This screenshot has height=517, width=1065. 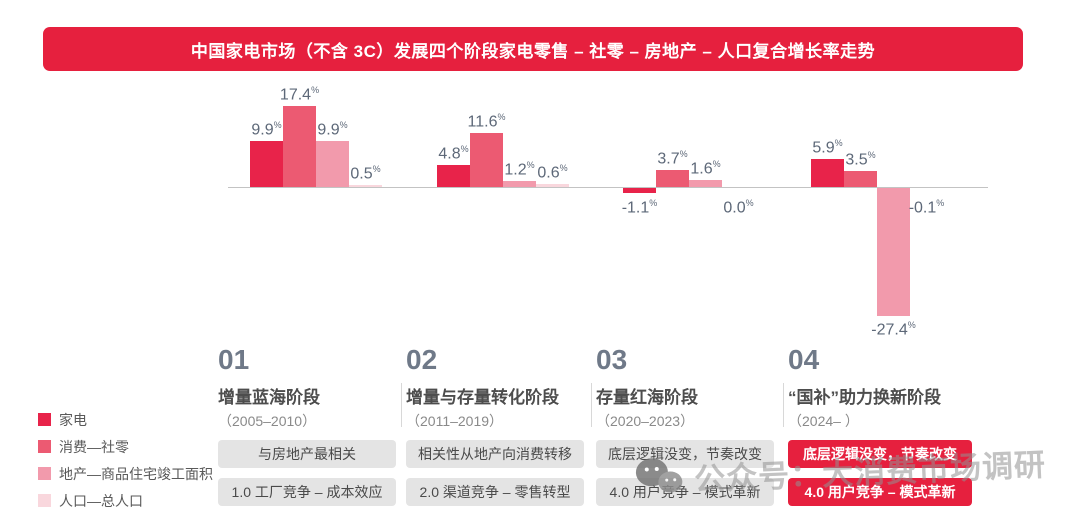 I want to click on bar-value-label: -27.4%, so click(x=893, y=329).